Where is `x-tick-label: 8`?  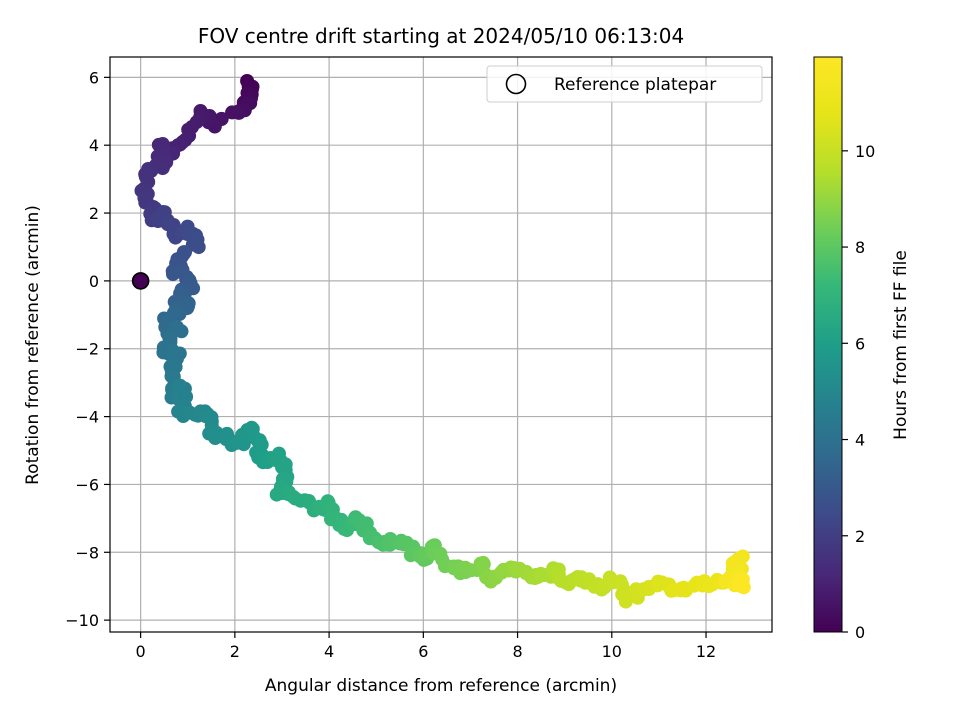 x-tick-label: 8 is located at coordinates (517, 651).